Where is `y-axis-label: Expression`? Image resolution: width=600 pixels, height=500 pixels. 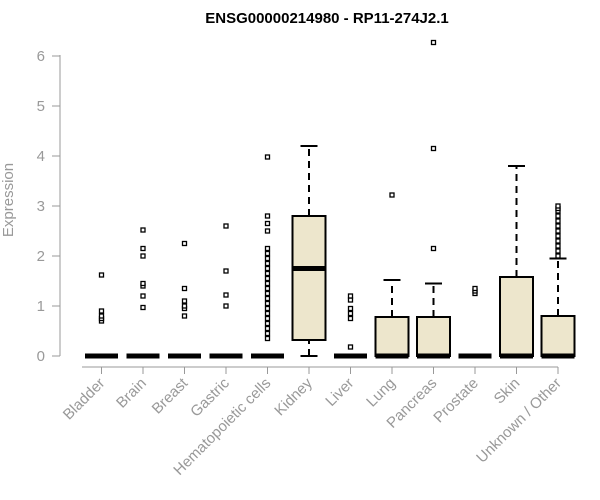
y-axis-label: Expression is located at coordinates (8, 200).